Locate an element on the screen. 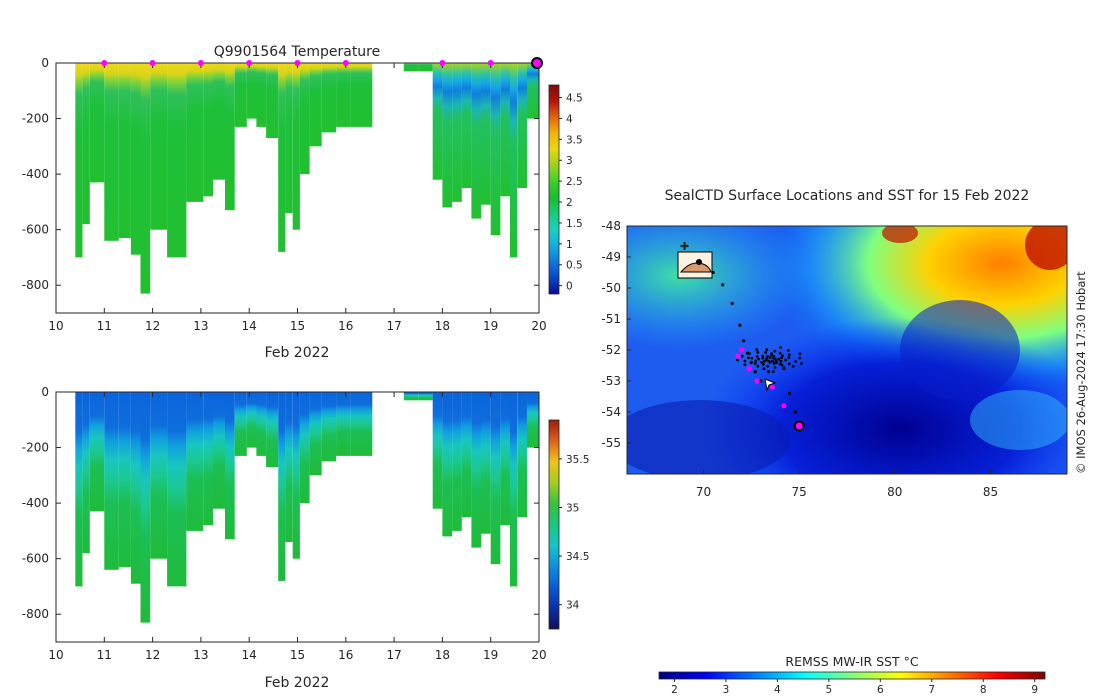 The width and height of the screenshot is (1100, 700). seal-track is located at coordinates (747, 345).